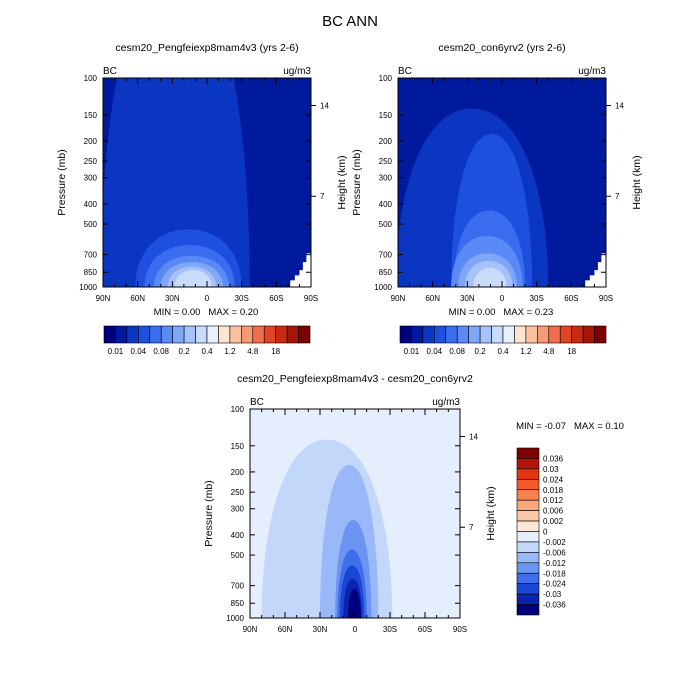  I want to click on colorbar-label: -0.036, so click(554, 605).